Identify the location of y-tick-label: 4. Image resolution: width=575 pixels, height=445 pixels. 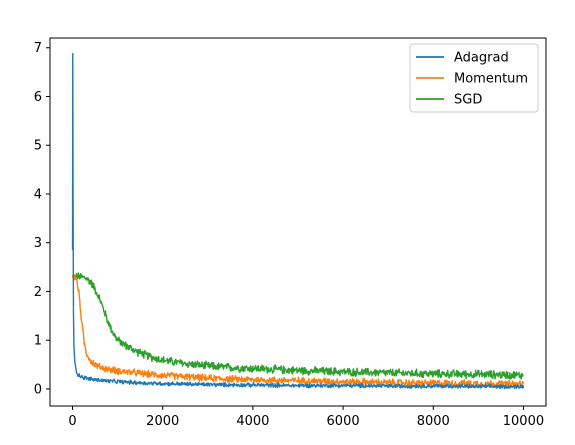
(38, 194).